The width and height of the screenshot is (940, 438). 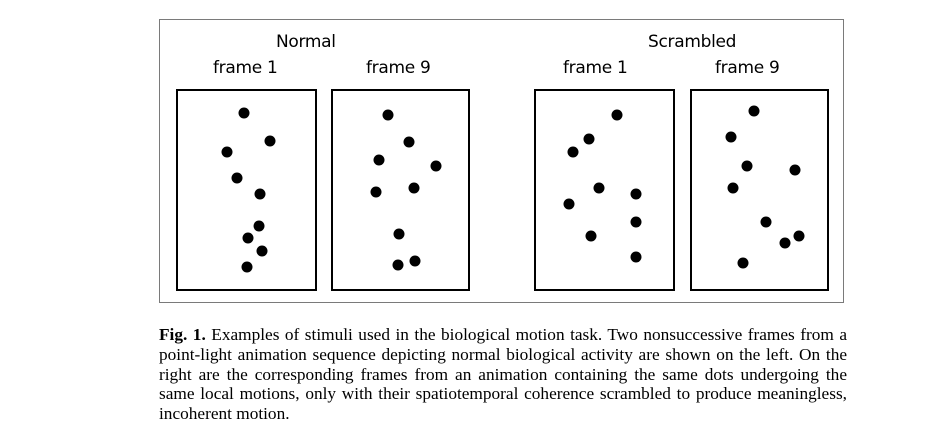 I want to click on frame-label-scrambled-1: frame 1, so click(x=595, y=68).